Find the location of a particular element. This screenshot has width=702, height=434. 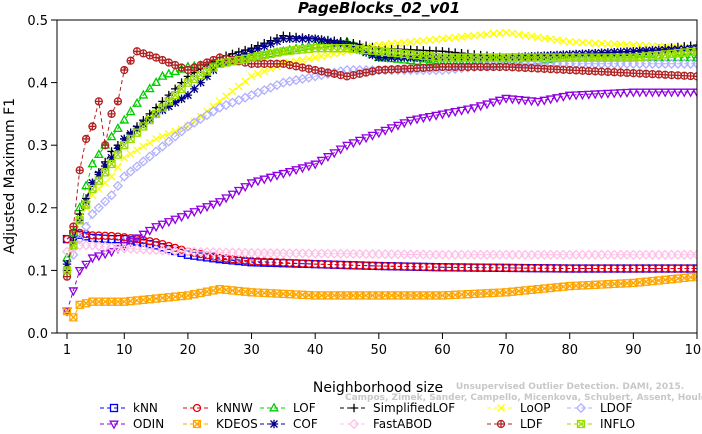

point-LDF-9-ring is located at coordinates (118, 101).